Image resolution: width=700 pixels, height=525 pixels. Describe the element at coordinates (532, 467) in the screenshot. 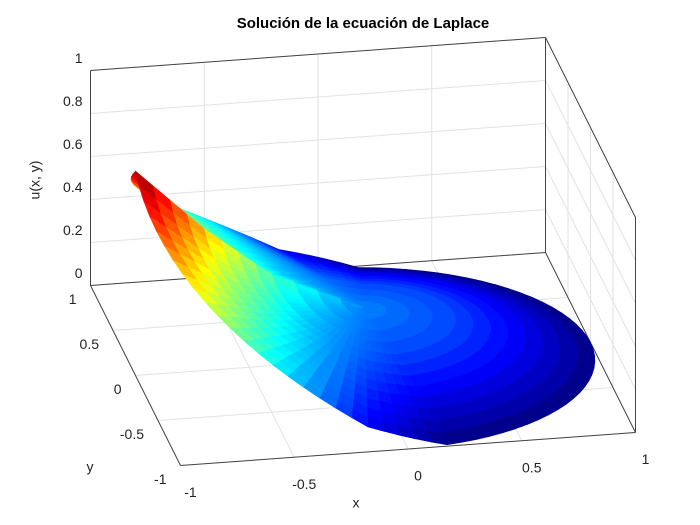

I see `x-tick-label: 0.5` at that location.